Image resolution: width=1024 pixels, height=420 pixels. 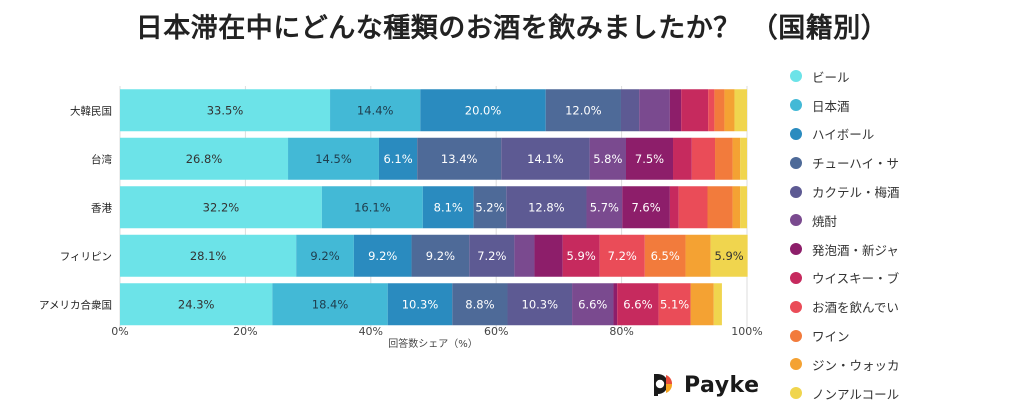 I want to click on legend-label: 発泡酒・新ジャ, so click(x=855, y=250).